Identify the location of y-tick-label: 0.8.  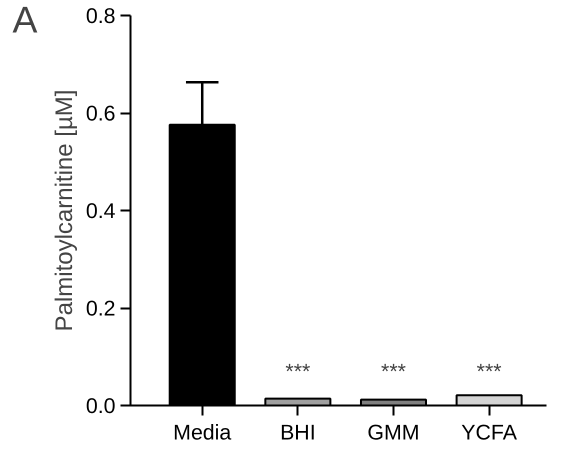
(101, 16).